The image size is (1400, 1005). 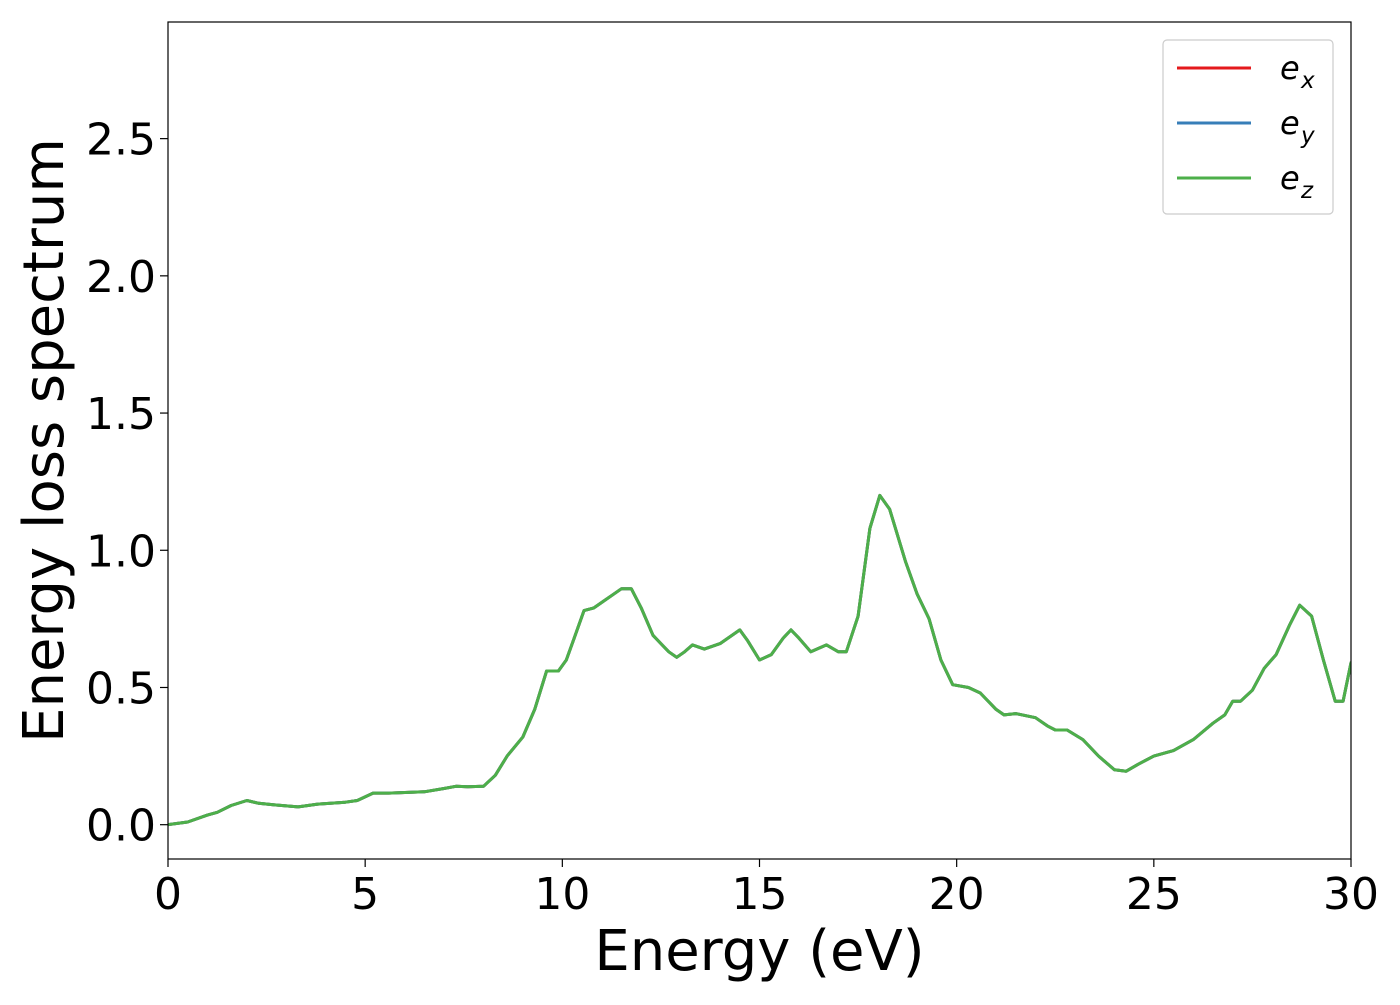 What do you see at coordinates (121, 551) in the screenshot?
I see `y-tick-label: 1.0` at bounding box center [121, 551].